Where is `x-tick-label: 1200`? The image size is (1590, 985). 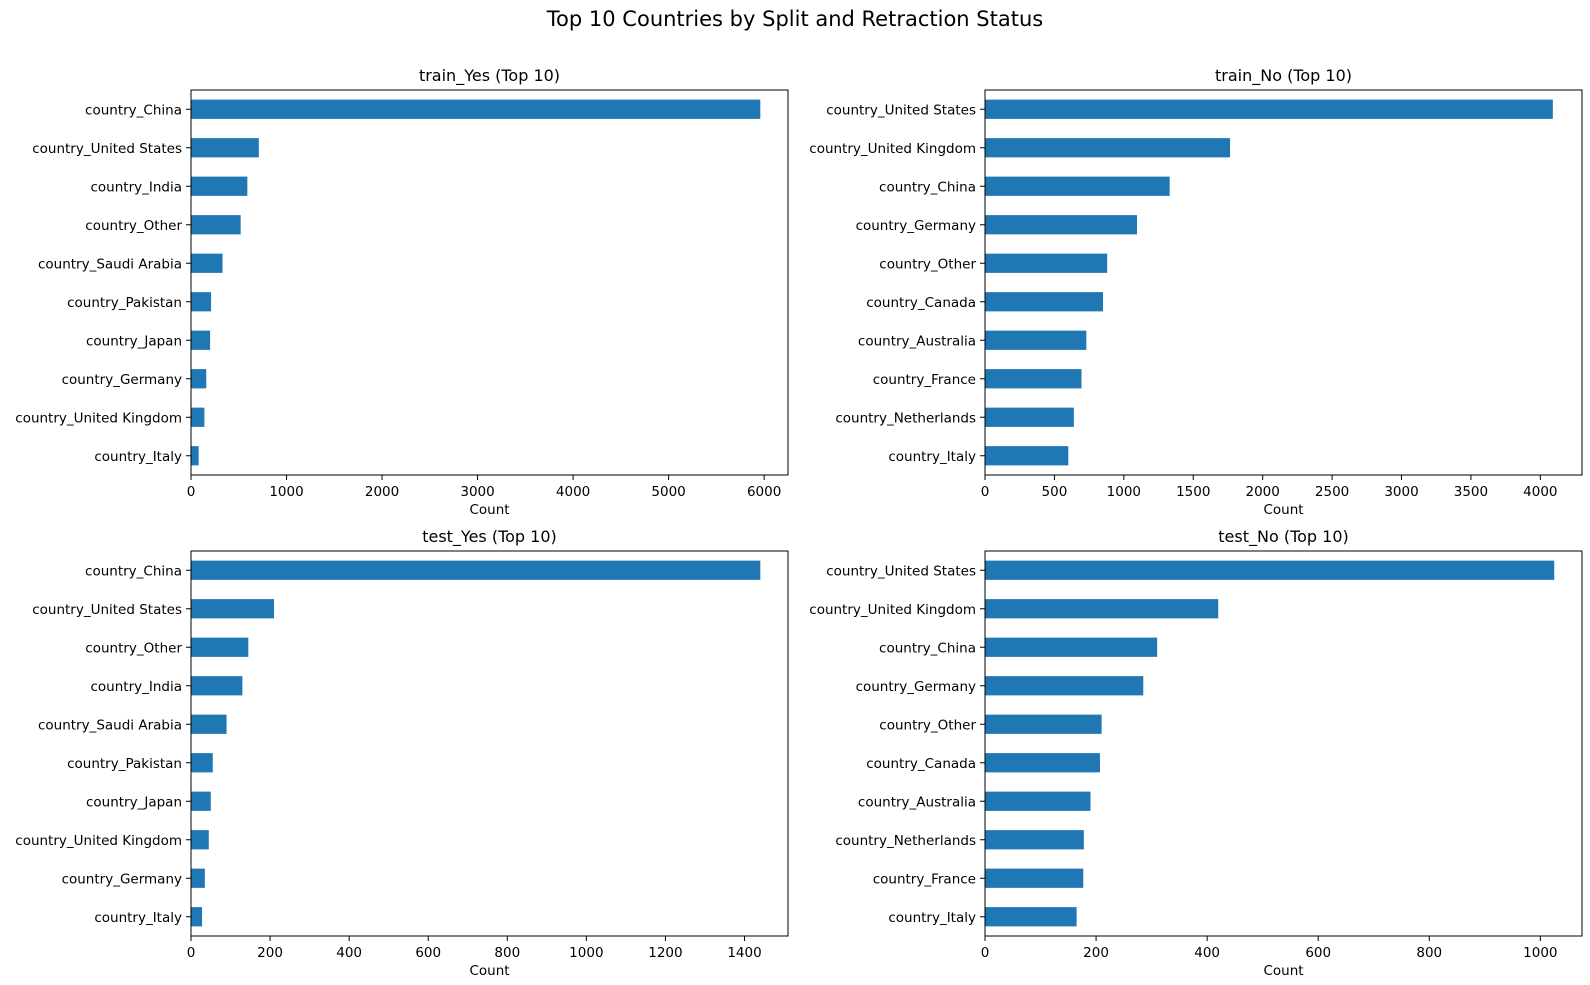
x-tick-label: 1200 is located at coordinates (665, 953).